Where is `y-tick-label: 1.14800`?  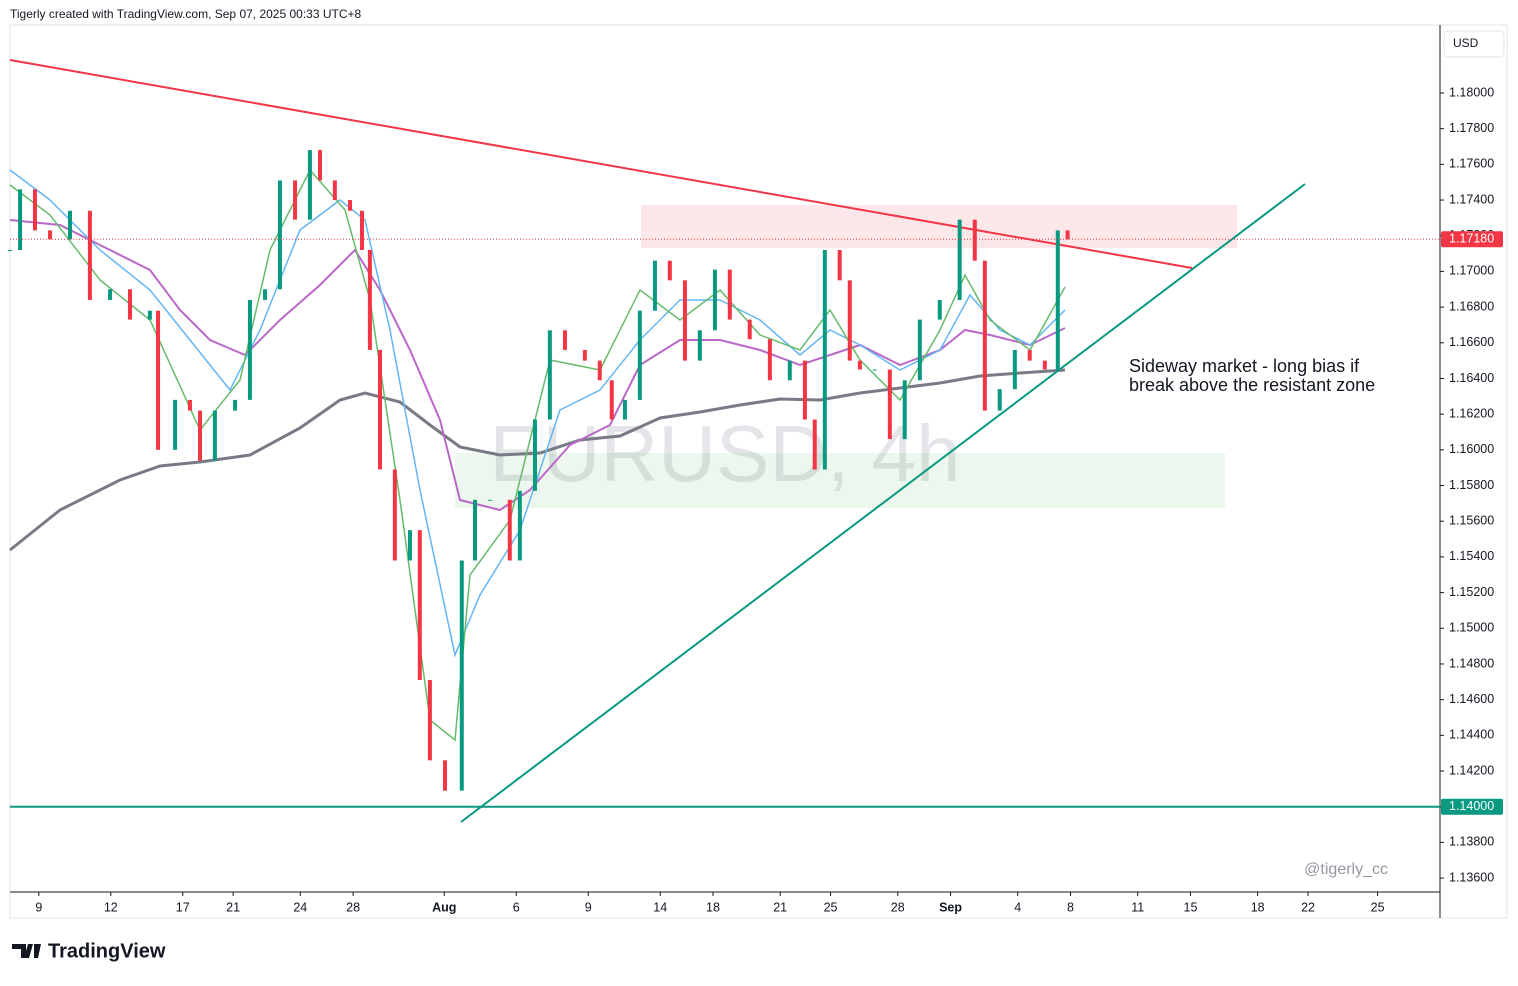 y-tick-label: 1.14800 is located at coordinates (1471, 663).